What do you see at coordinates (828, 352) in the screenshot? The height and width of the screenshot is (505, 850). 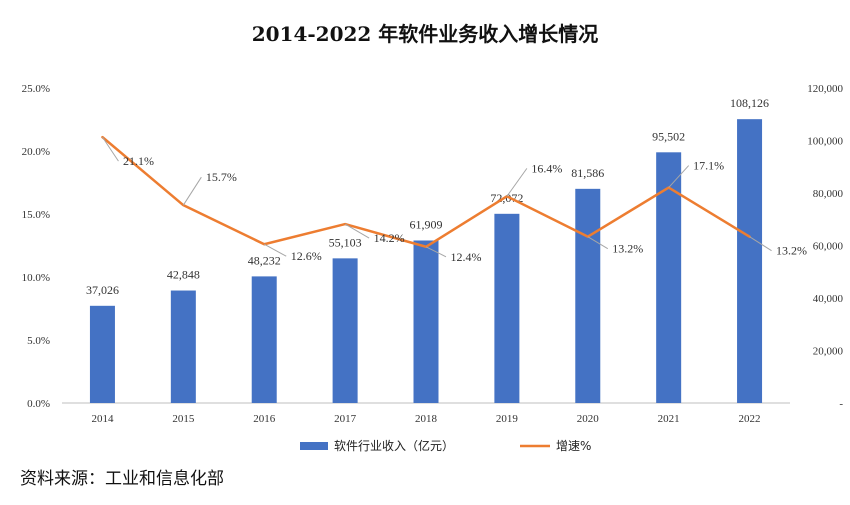 I see `y-right-tick-label: 20,000` at bounding box center [828, 352].